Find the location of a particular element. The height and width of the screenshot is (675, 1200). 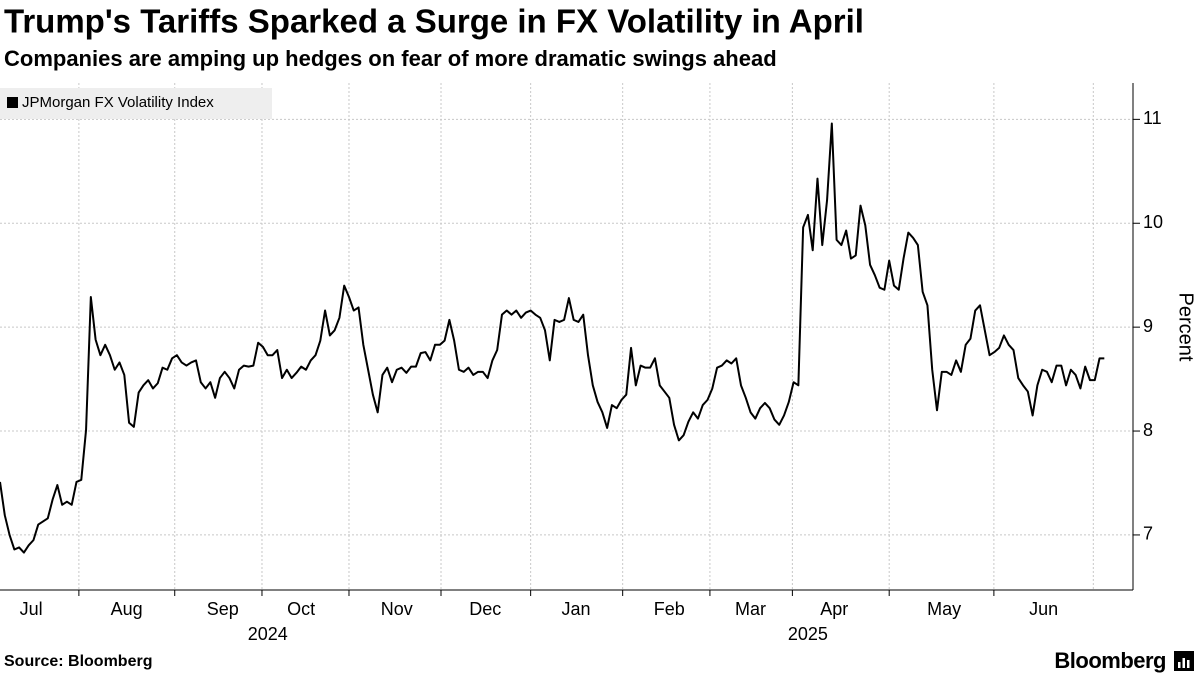

x-tick-label: Aug is located at coordinates (127, 609).